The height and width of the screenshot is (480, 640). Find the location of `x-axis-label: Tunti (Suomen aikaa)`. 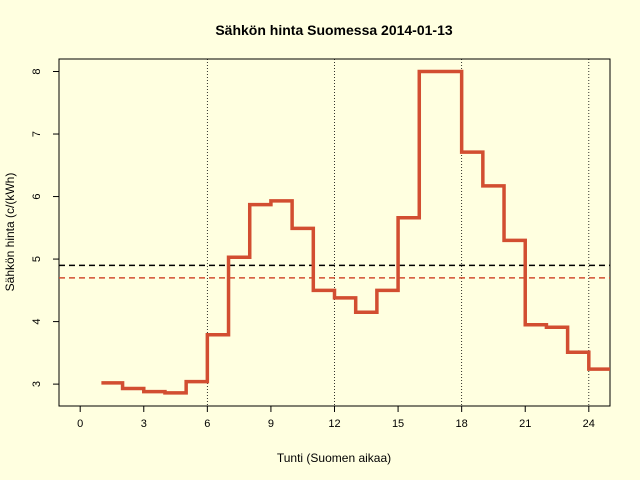

x-axis-label: Tunti (Suomen aikaa) is located at coordinates (334, 458).